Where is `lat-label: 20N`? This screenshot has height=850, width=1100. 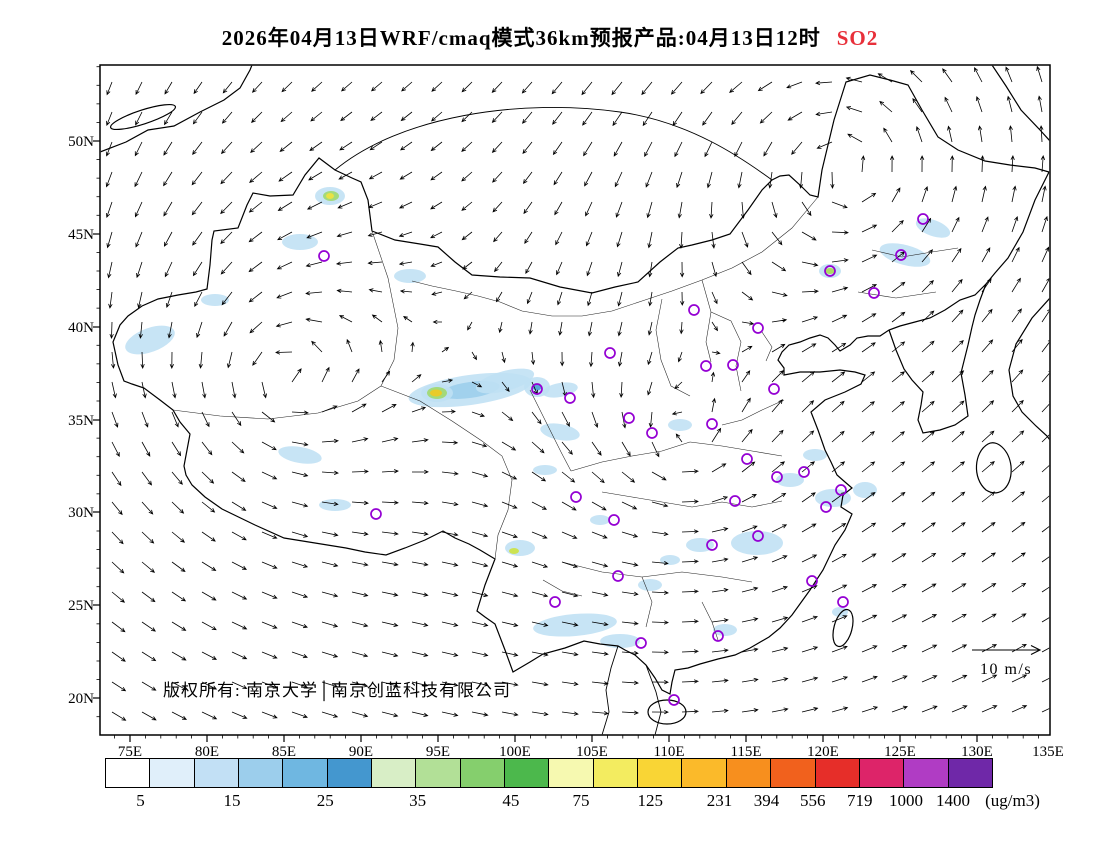
lat-label: 20N is located at coordinates (81, 699).